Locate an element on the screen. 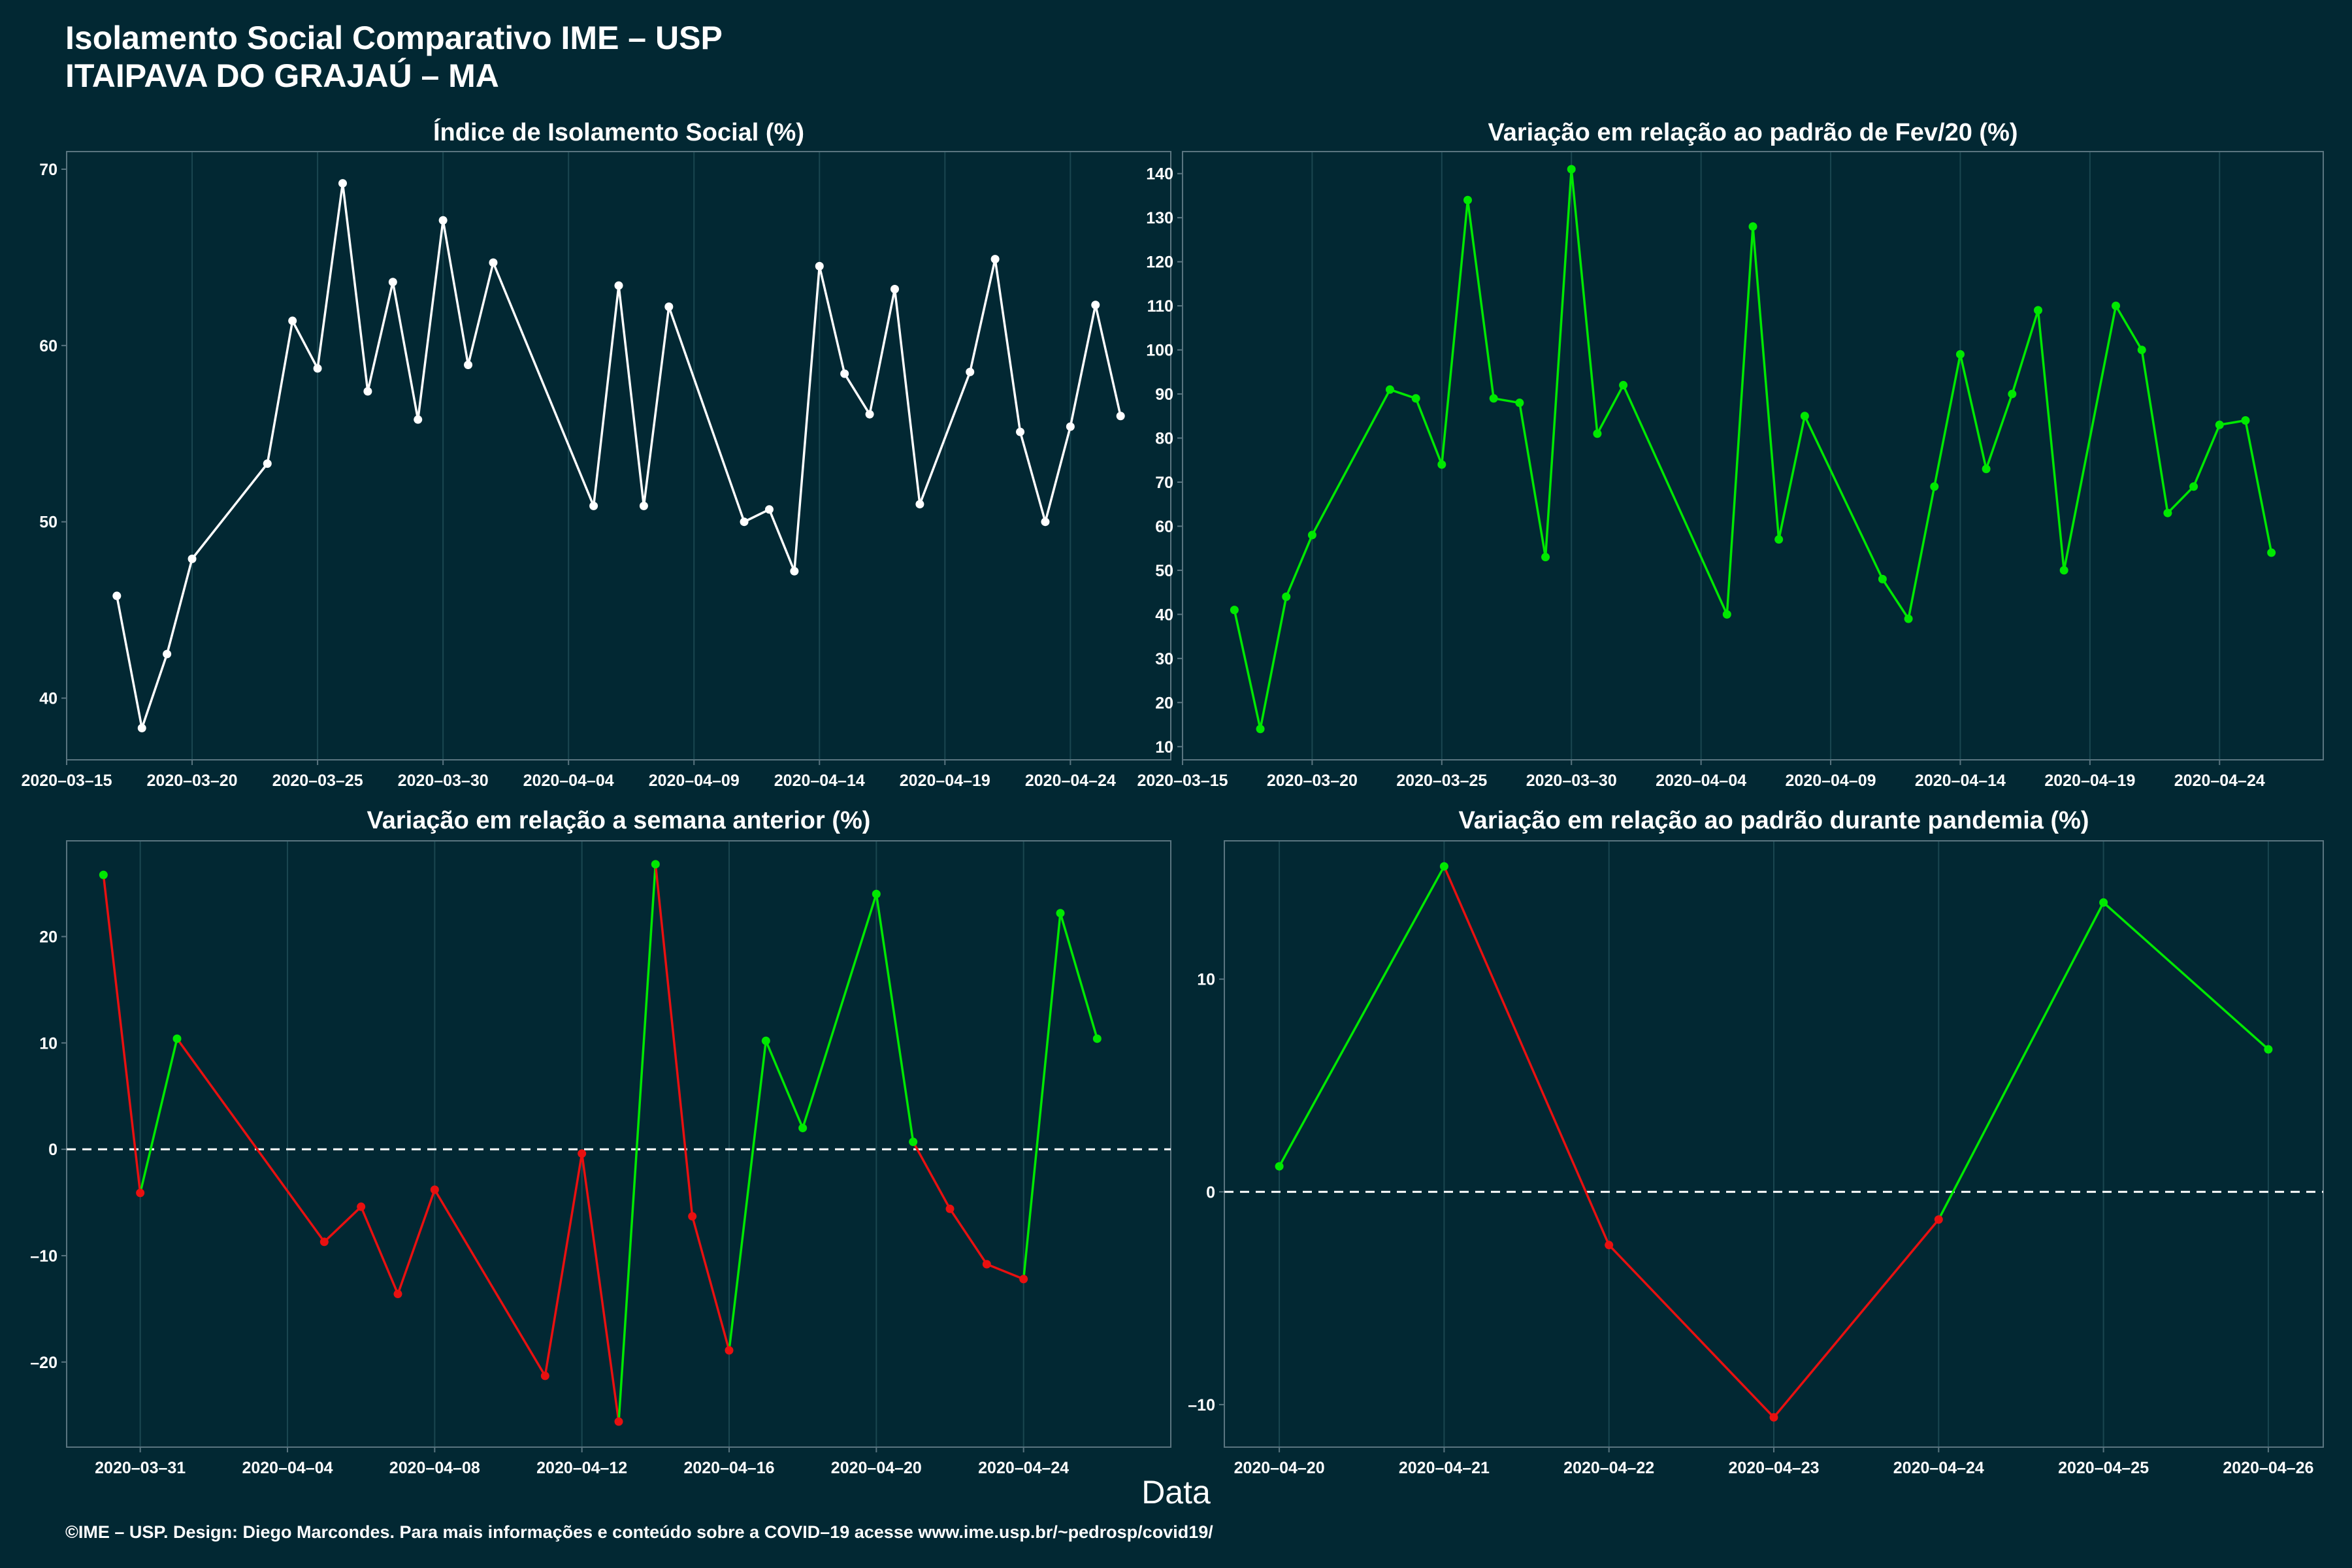  x-tick-label: 2020–03–30 is located at coordinates (443, 781).